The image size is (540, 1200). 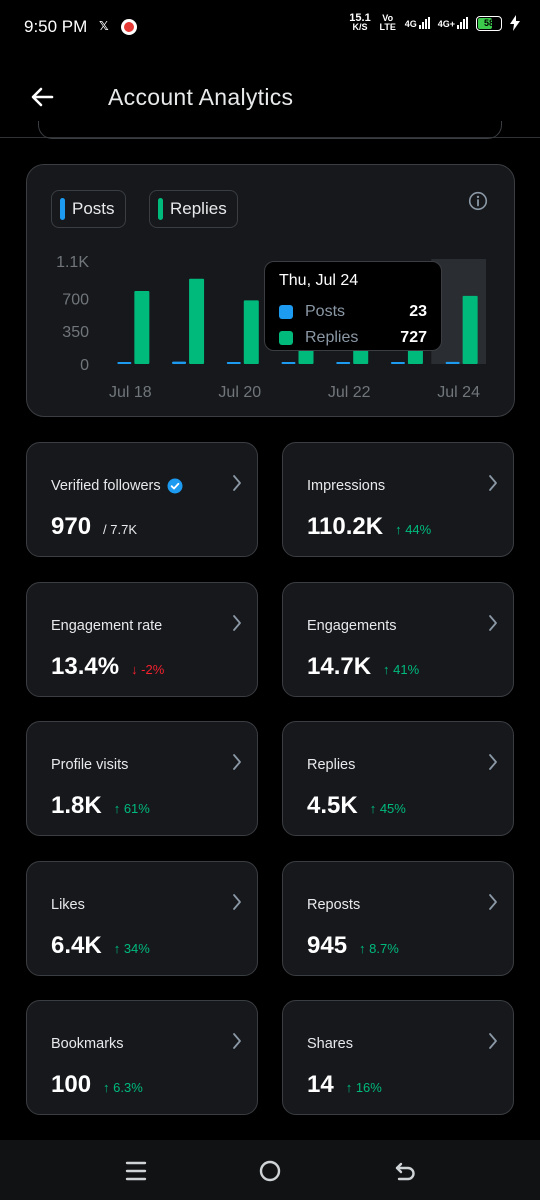 I want to click on stat-card: Replies 4.5K ↑ 45%, so click(x=398, y=778).